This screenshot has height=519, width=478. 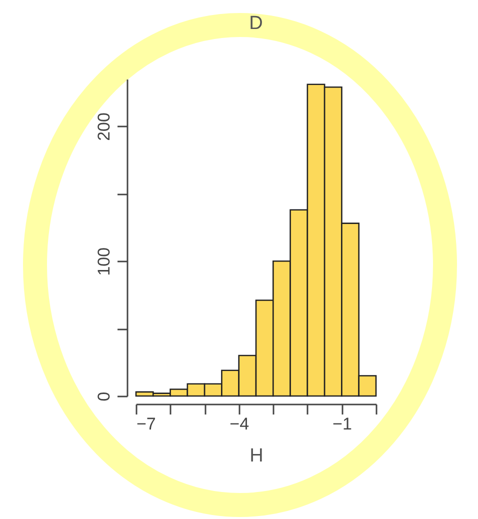 I want to click on x-tick-label: −1, so click(x=342, y=424).